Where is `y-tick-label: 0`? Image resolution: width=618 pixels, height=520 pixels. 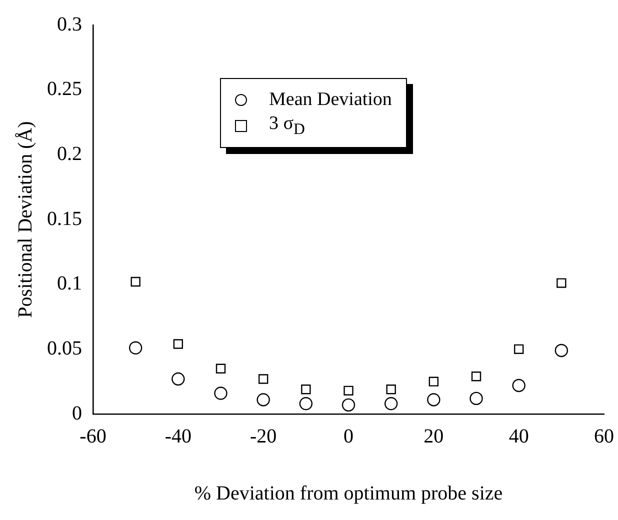 y-tick-label: 0 is located at coordinates (77, 413).